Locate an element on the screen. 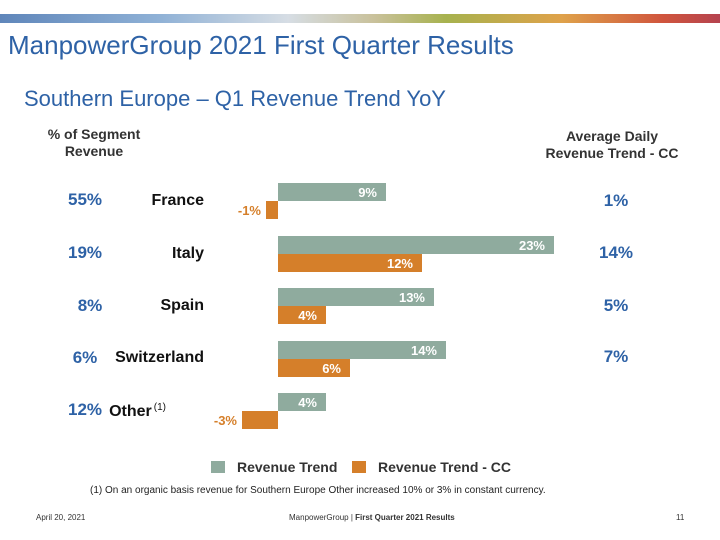  segment-share-heading: % of Segment Revenue is located at coordinates (94, 143).